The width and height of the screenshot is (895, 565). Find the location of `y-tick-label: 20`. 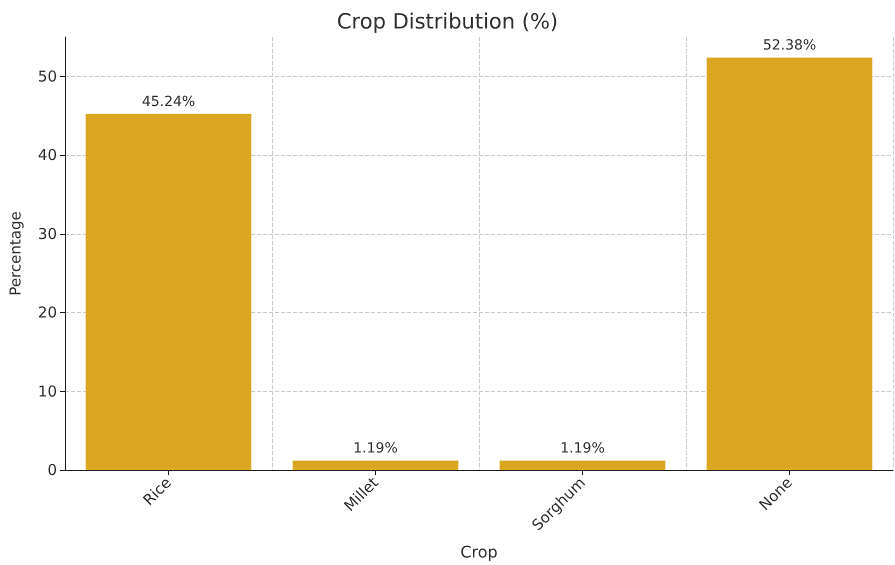

y-tick-label: 20 is located at coordinates (47, 313).